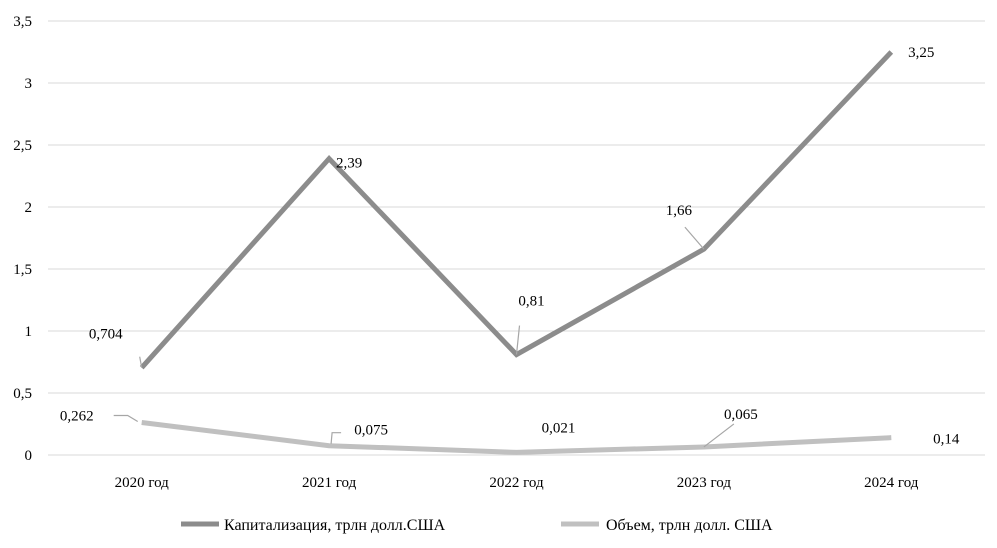 The image size is (997, 548). Describe the element at coordinates (371, 431) in the screenshot. I see `data-label: 0,075` at that location.